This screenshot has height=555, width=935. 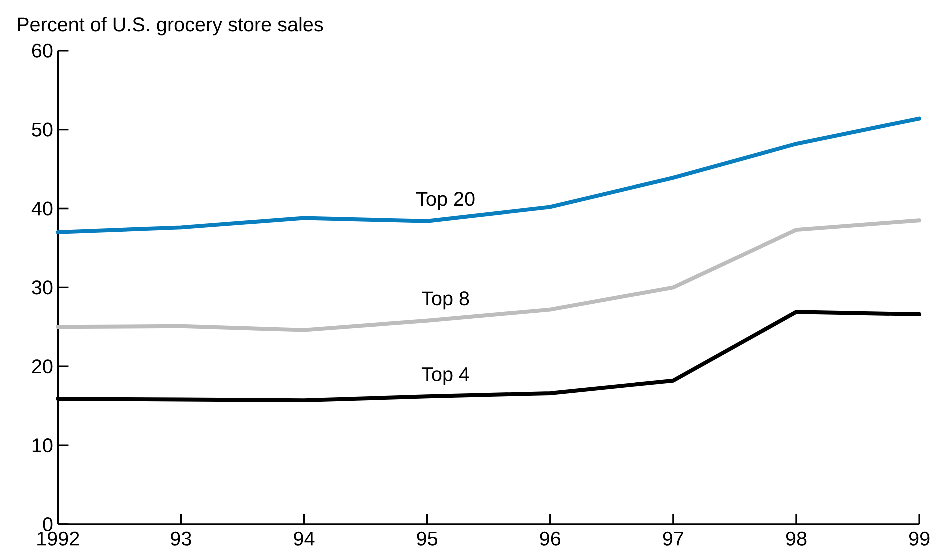 I want to click on x-tick-label: 95, so click(x=427, y=539).